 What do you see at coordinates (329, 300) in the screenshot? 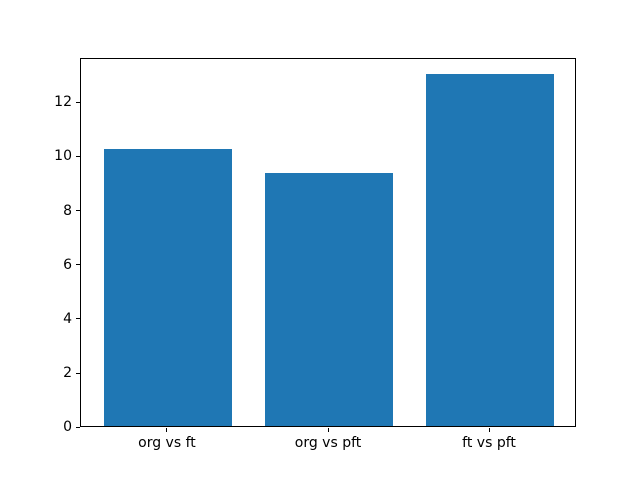
I see `bar-org-vs-pft` at bounding box center [329, 300].